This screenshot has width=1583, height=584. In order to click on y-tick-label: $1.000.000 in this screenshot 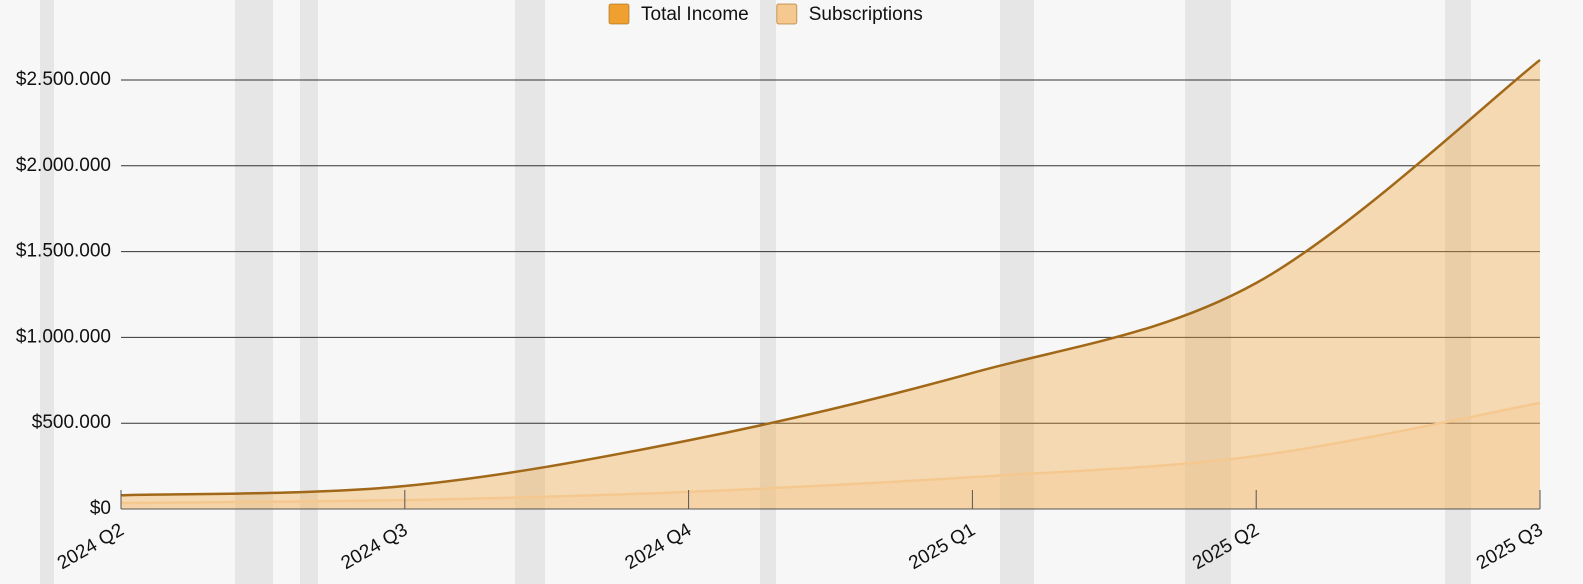, I will do `click(63, 336)`.